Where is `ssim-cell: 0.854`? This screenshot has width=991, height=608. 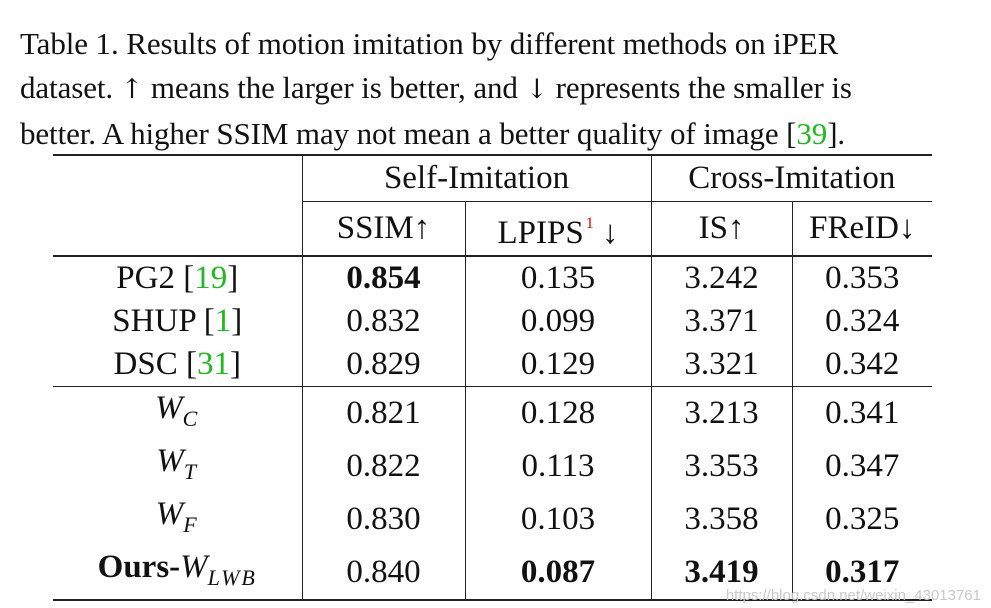
ssim-cell: 0.854 is located at coordinates (384, 277).